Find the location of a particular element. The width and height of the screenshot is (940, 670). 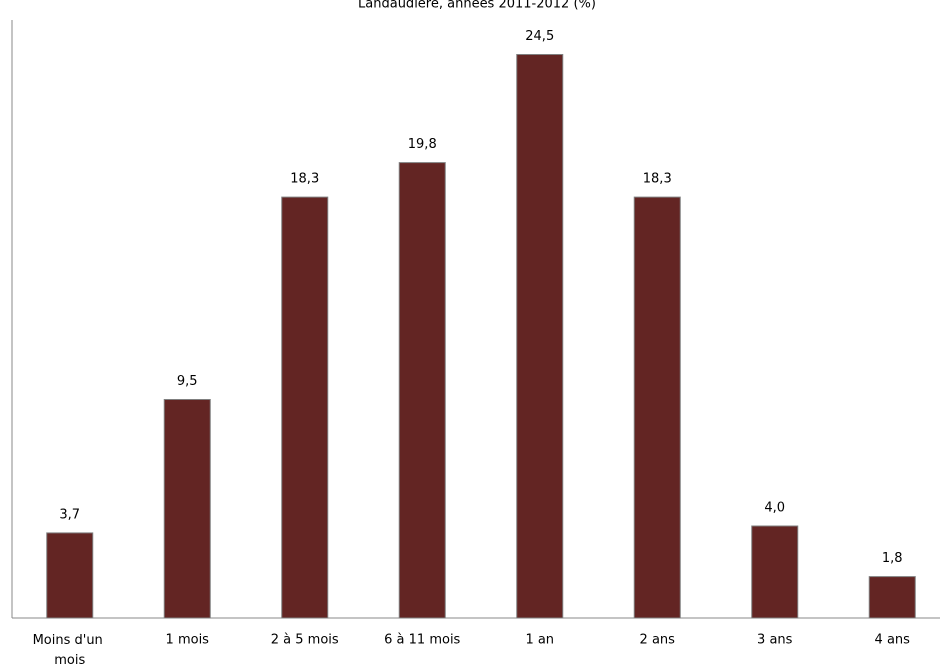

data-label: 19,8 is located at coordinates (422, 144).